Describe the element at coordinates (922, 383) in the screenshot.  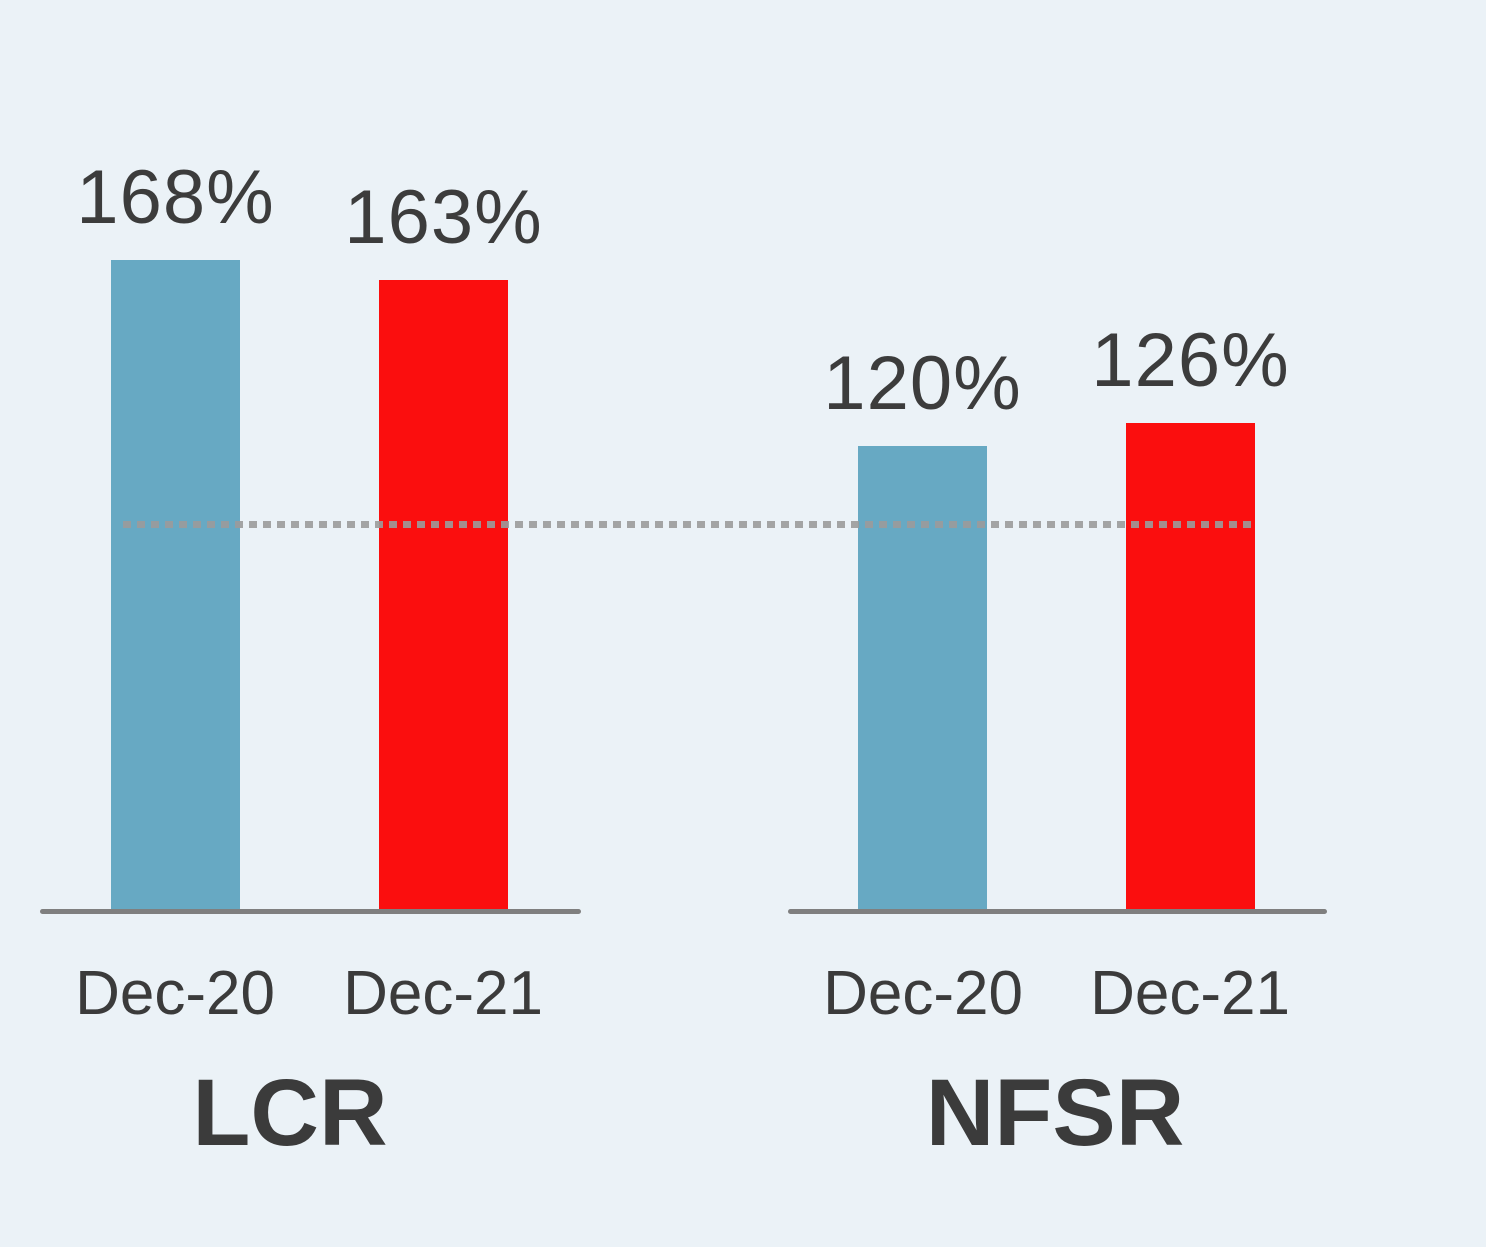
I see `value-label-nfsr-dec20: 120%` at that location.